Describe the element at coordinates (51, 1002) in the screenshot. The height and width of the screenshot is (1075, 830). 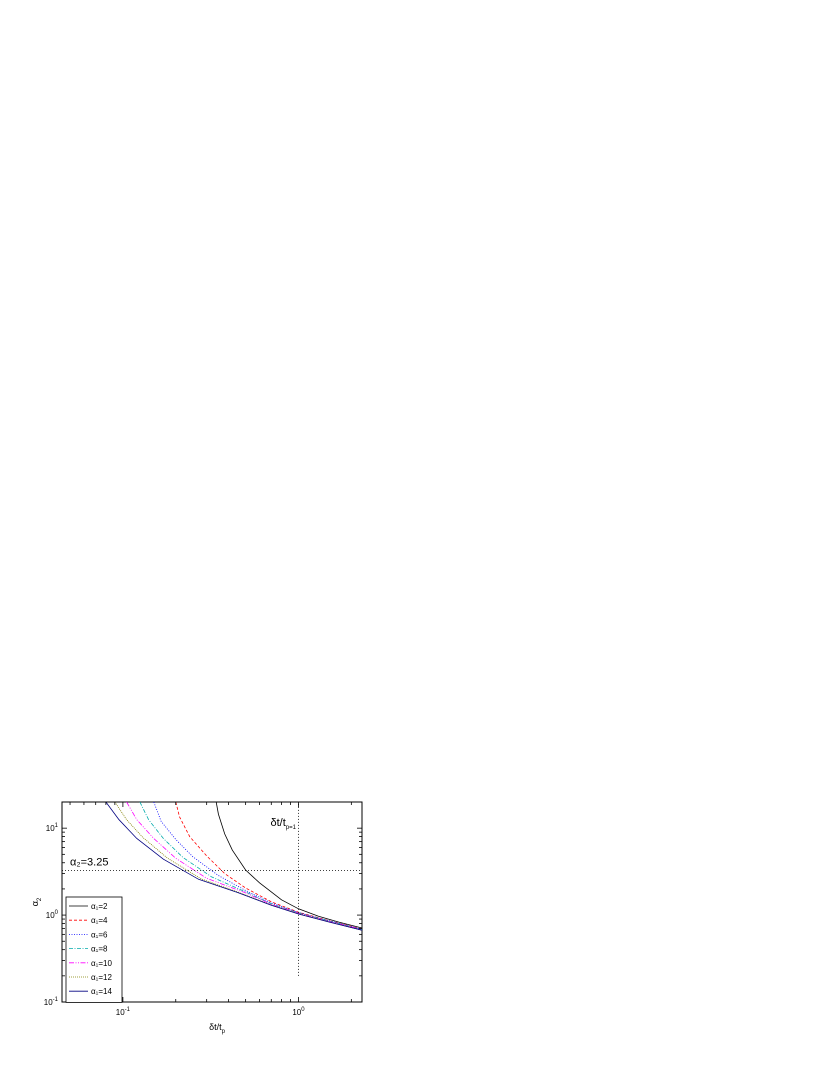
I see `y-tick-label: 10⁻¹` at that location.